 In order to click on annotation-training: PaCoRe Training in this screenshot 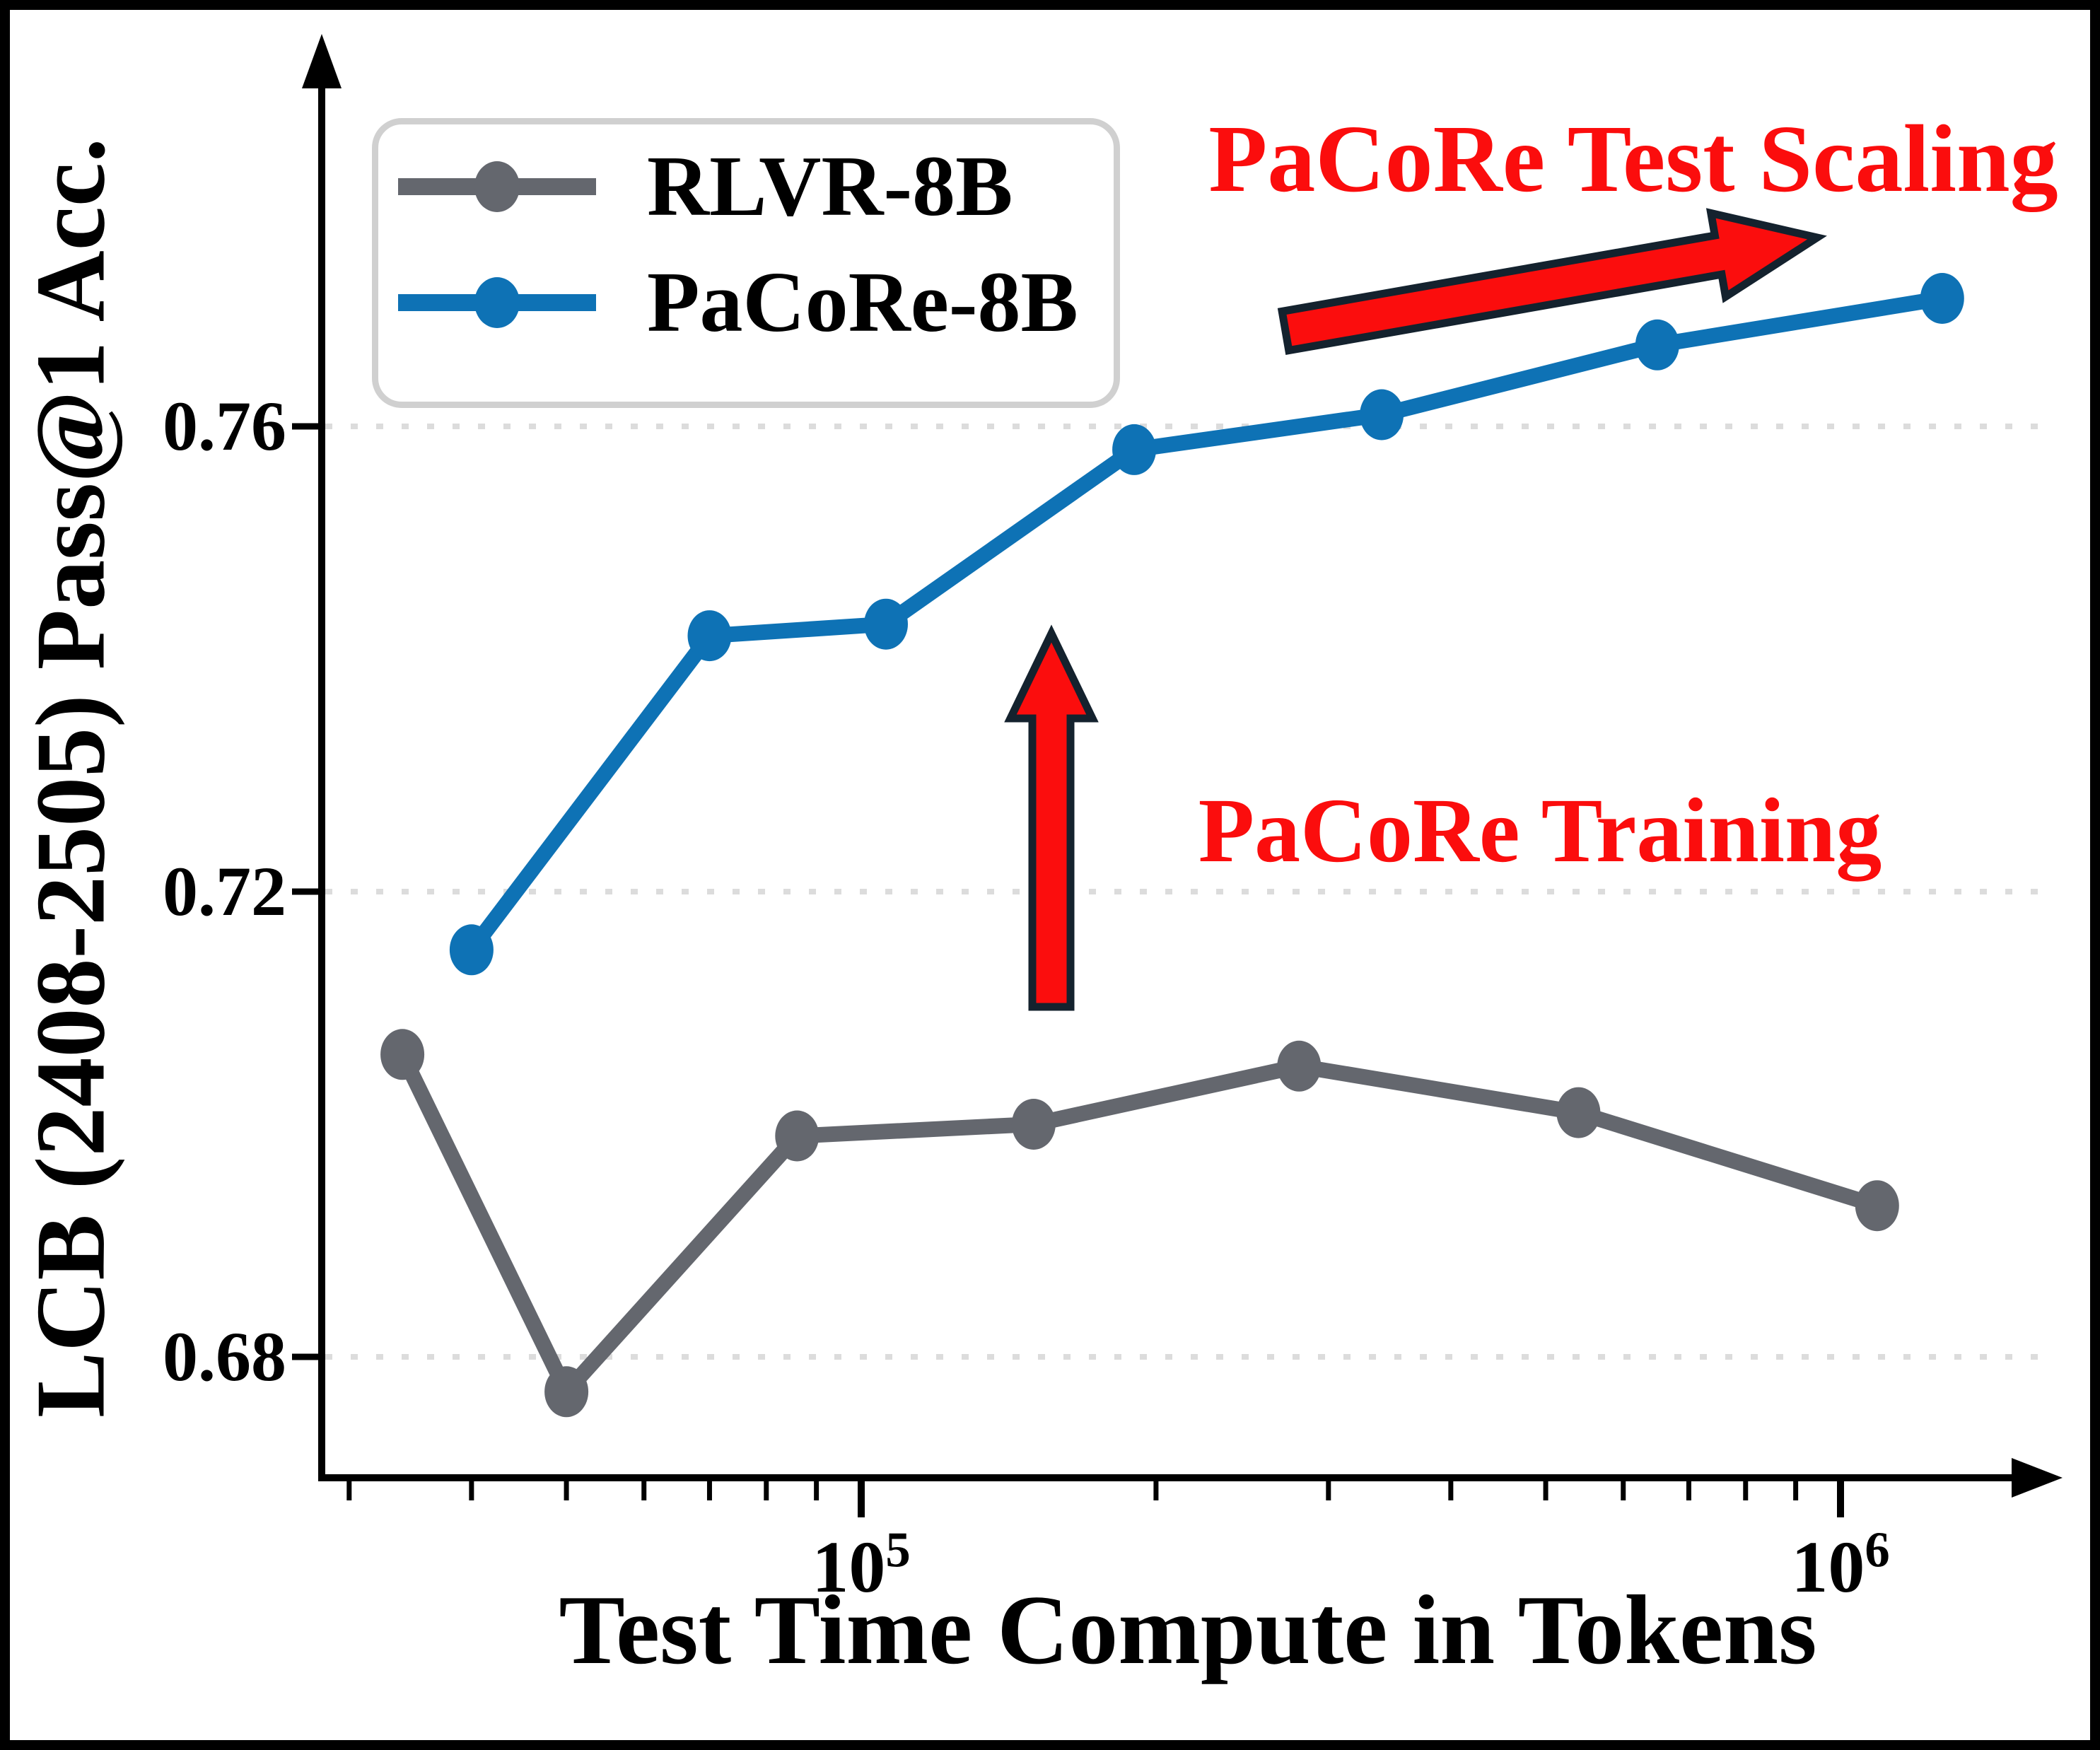, I will do `click(1540, 831)`.